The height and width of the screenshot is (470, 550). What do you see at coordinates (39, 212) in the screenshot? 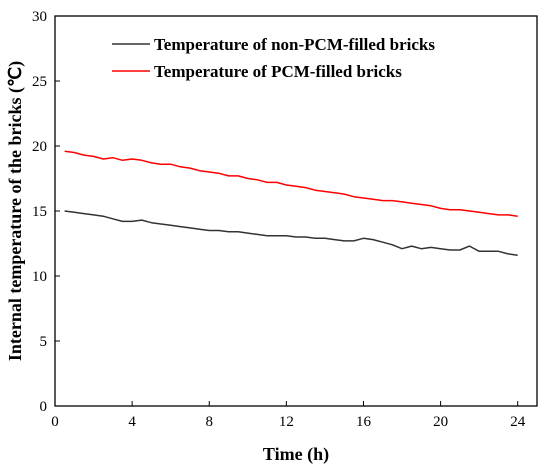
I see `y-tick-label-3: 15` at bounding box center [39, 212].